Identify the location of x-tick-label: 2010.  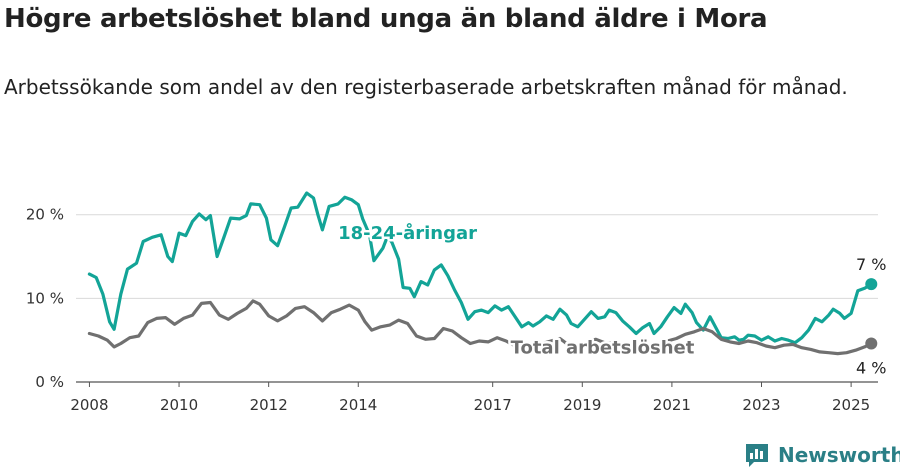
(179, 405).